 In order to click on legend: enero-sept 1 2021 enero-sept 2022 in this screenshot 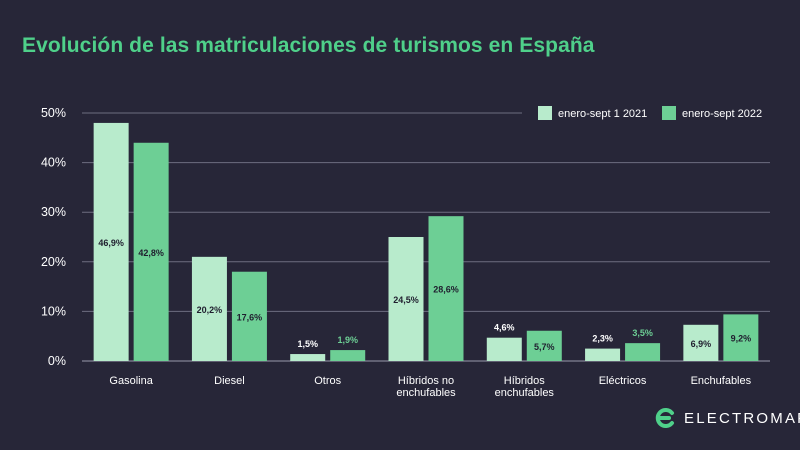, I will do `click(647, 114)`.